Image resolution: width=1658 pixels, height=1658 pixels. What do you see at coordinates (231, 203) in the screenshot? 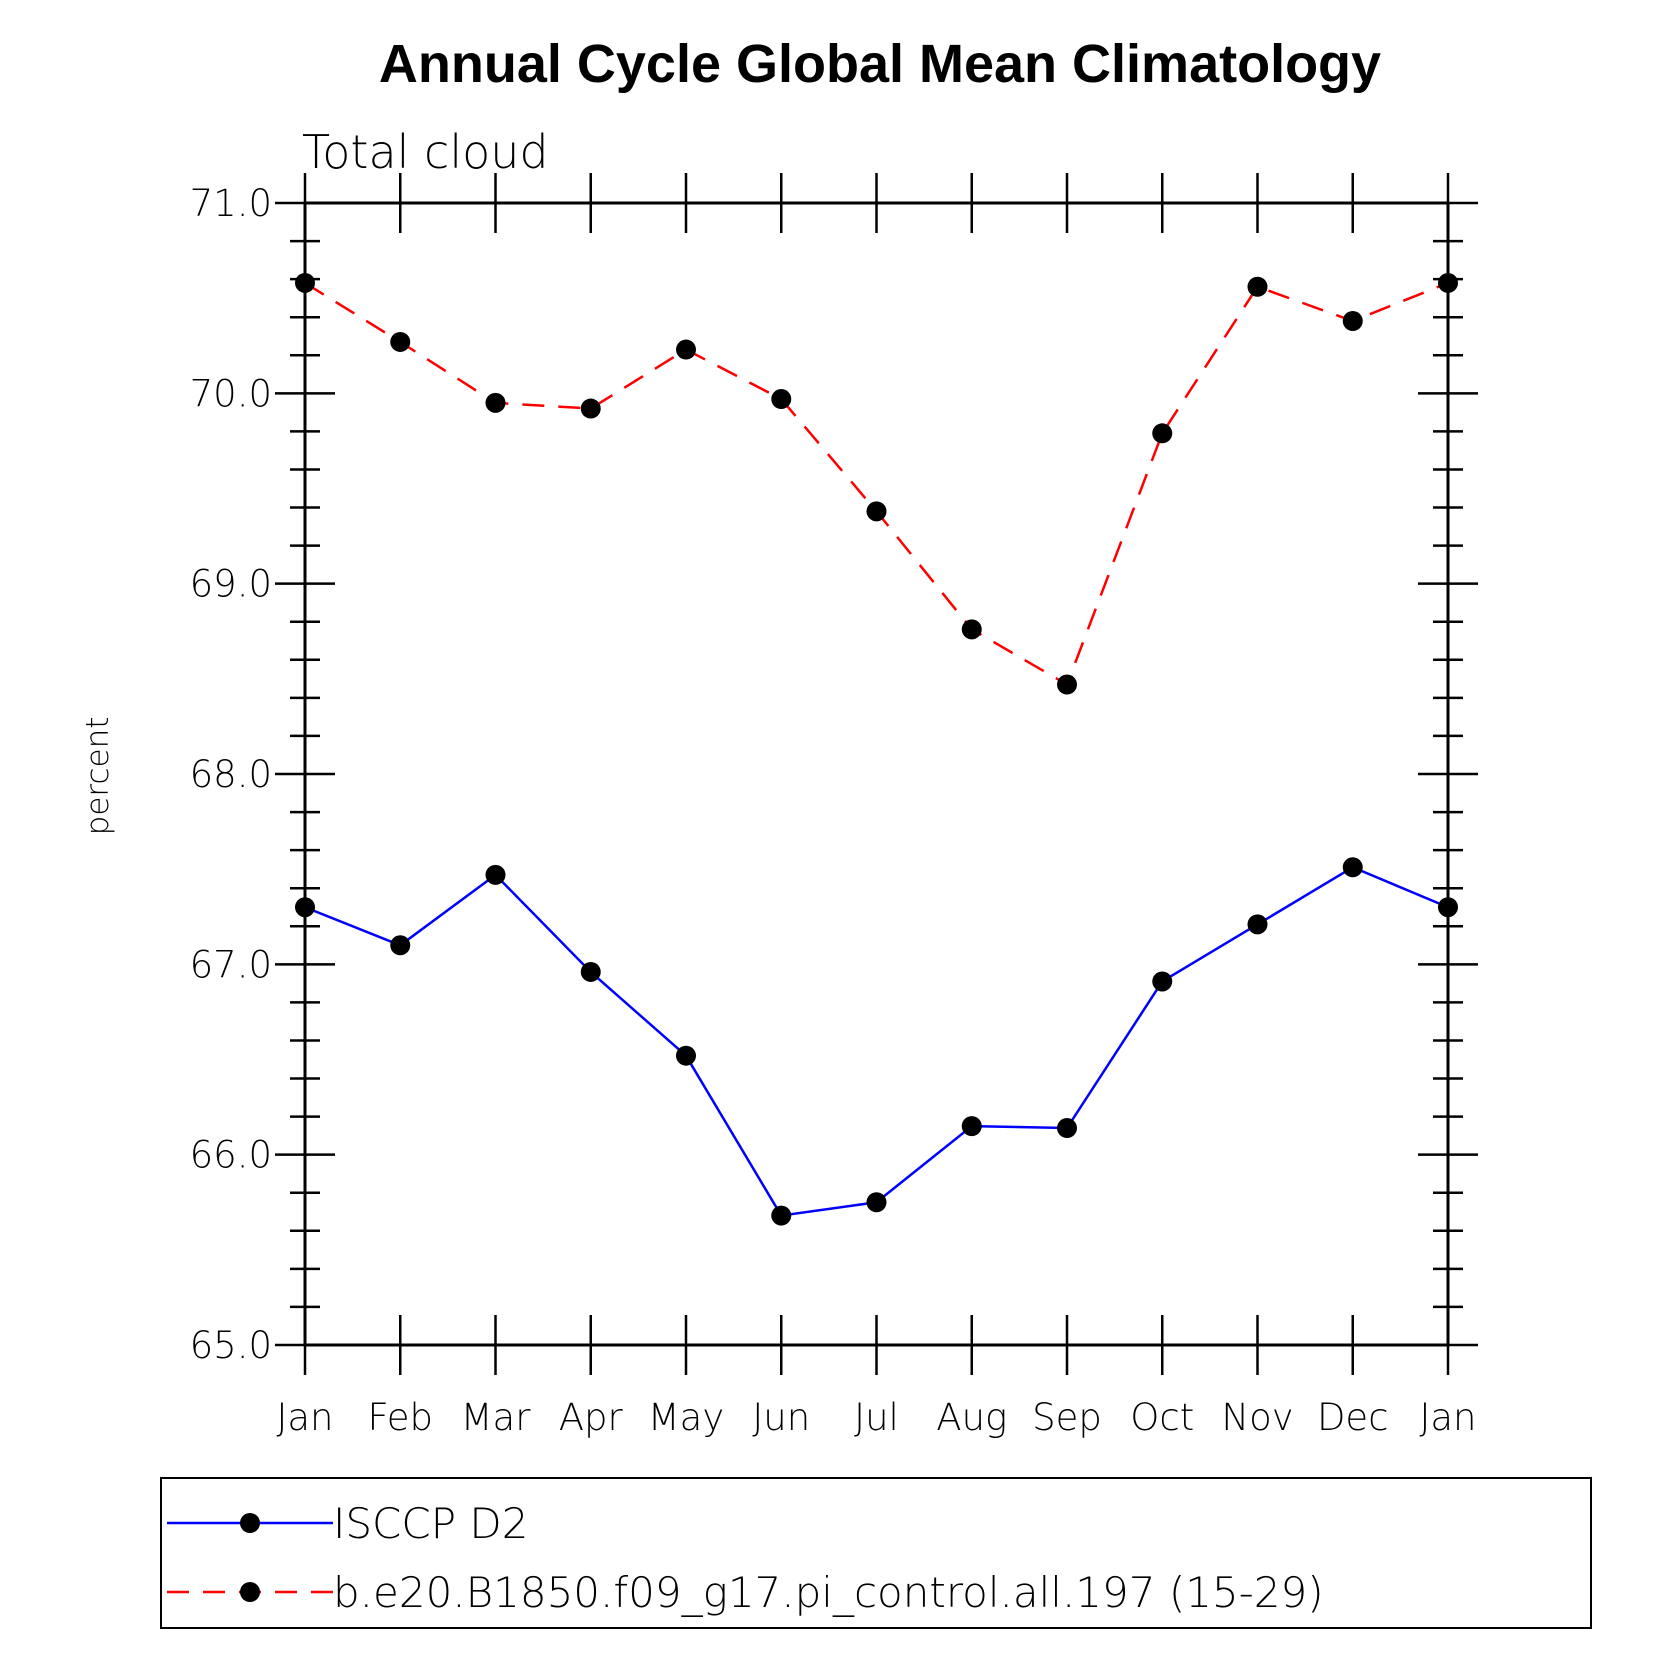
I see `y-tick-label: 71.0` at bounding box center [231, 203].